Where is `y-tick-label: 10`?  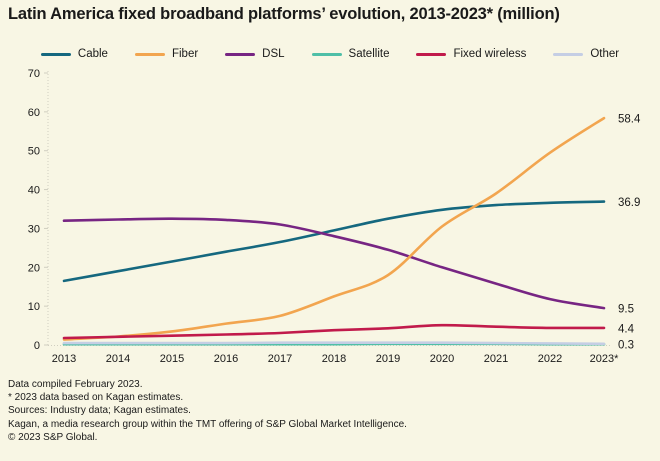 y-tick-label: 10 is located at coordinates (34, 307).